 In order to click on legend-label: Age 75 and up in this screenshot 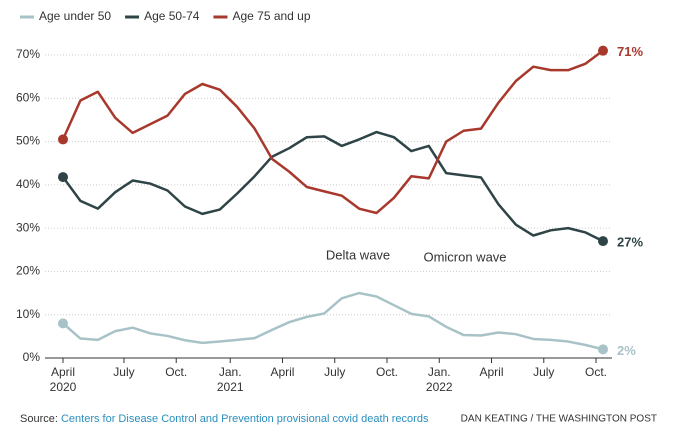, I will do `click(271, 16)`.